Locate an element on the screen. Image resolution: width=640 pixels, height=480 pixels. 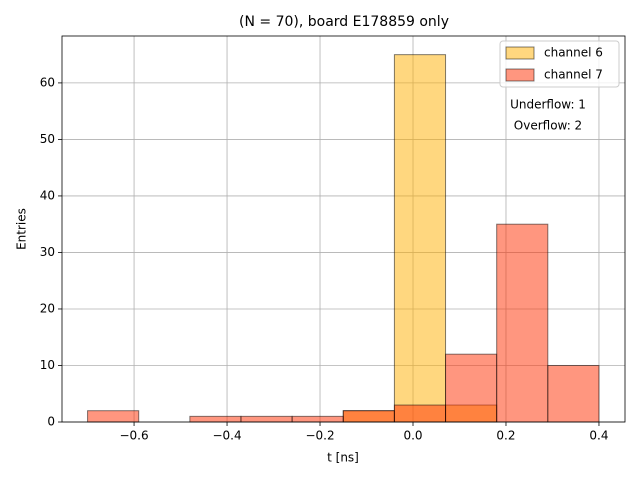
x-tick-label: 0.0 is located at coordinates (412, 436).